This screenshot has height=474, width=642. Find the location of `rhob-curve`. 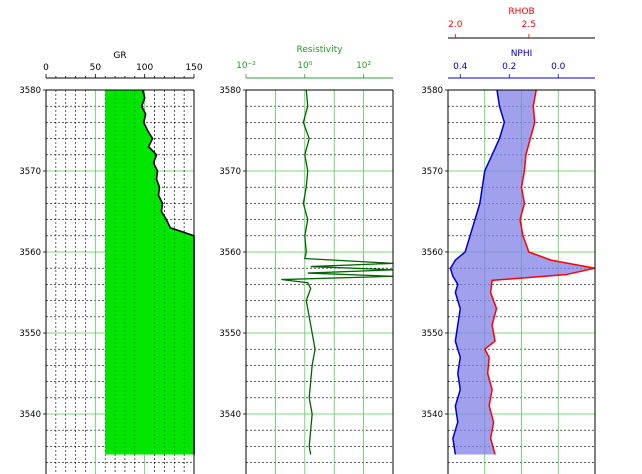

rhob-curve is located at coordinates (539, 272).